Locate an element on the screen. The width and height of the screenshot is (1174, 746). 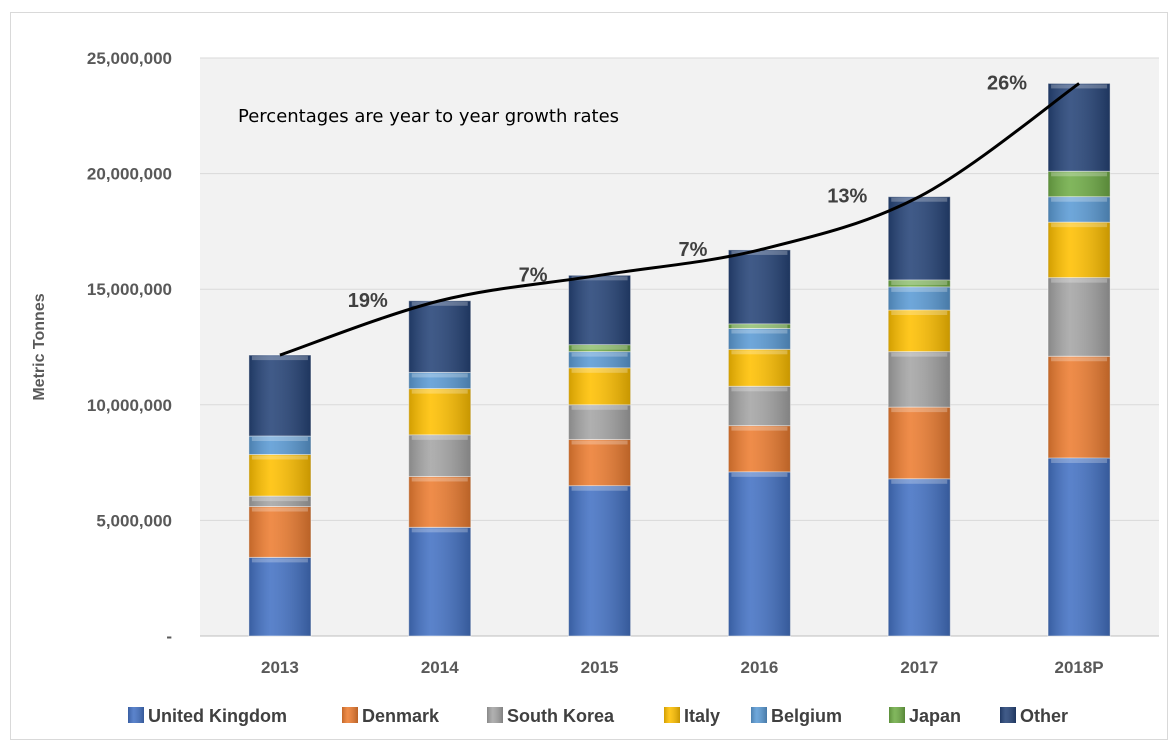
legend-label: Japan is located at coordinates (935, 716).